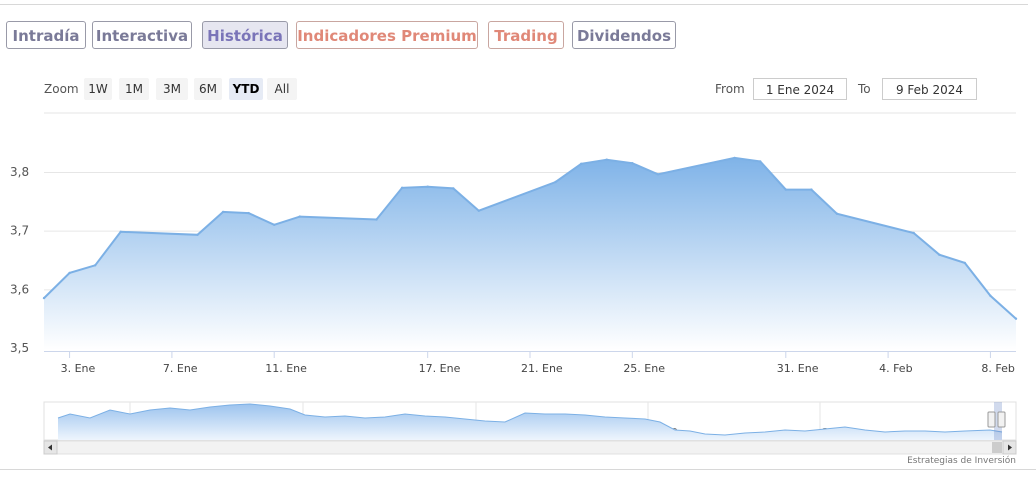 This screenshot has width=1036, height=478. Describe the element at coordinates (864, 89) in the screenshot. I see `to-label: To` at that location.